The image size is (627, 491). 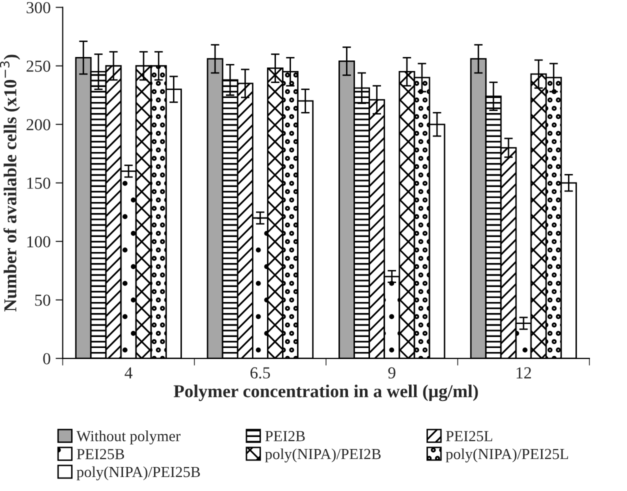 I want to click on y-tick-label: 300, so click(x=38, y=8).